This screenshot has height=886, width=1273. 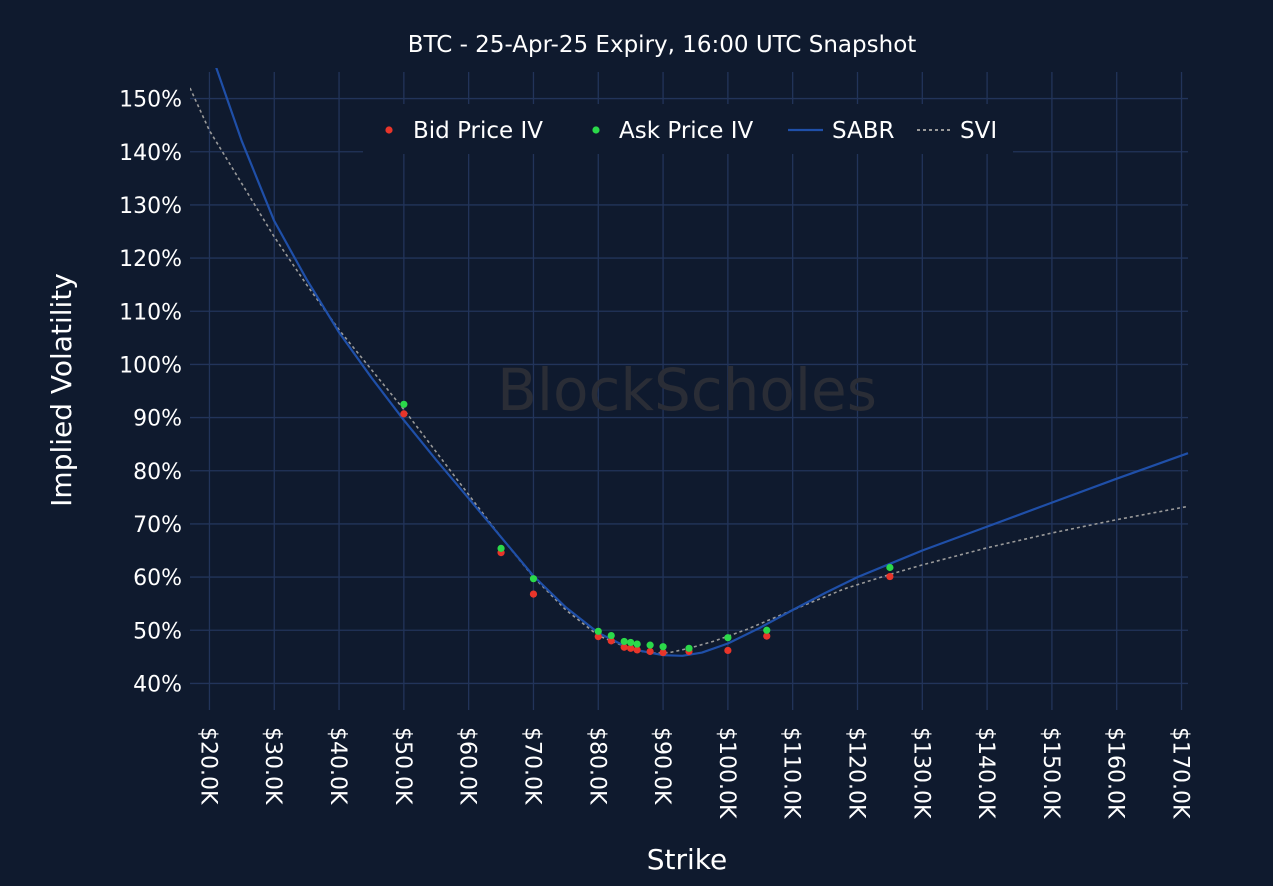 What do you see at coordinates (978, 131) in the screenshot?
I see `legend-svi-label: SVI` at bounding box center [978, 131].